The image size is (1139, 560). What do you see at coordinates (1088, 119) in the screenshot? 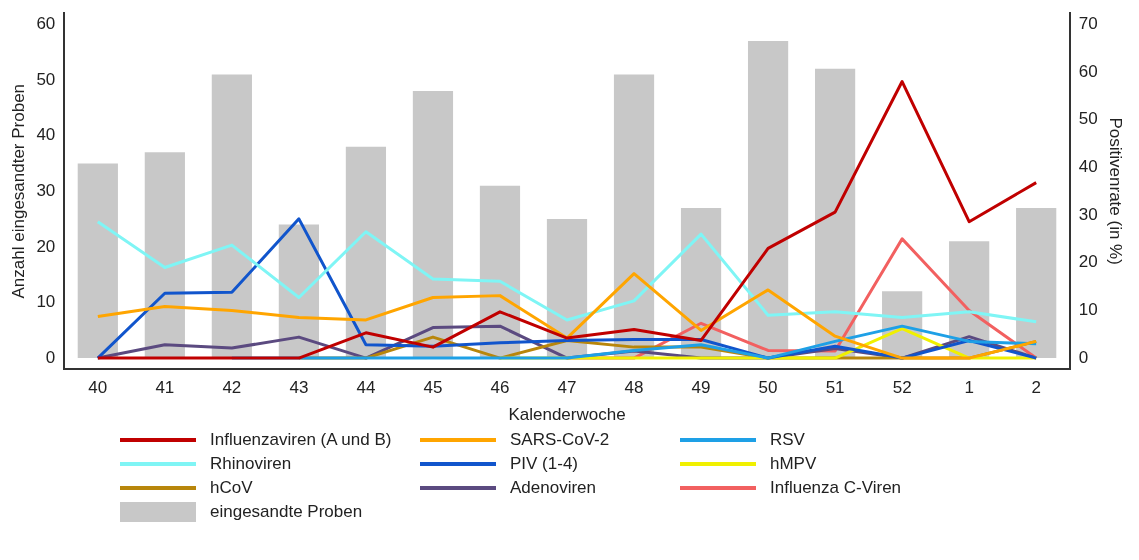
I see `y2-tick-label: 50` at bounding box center [1088, 119].